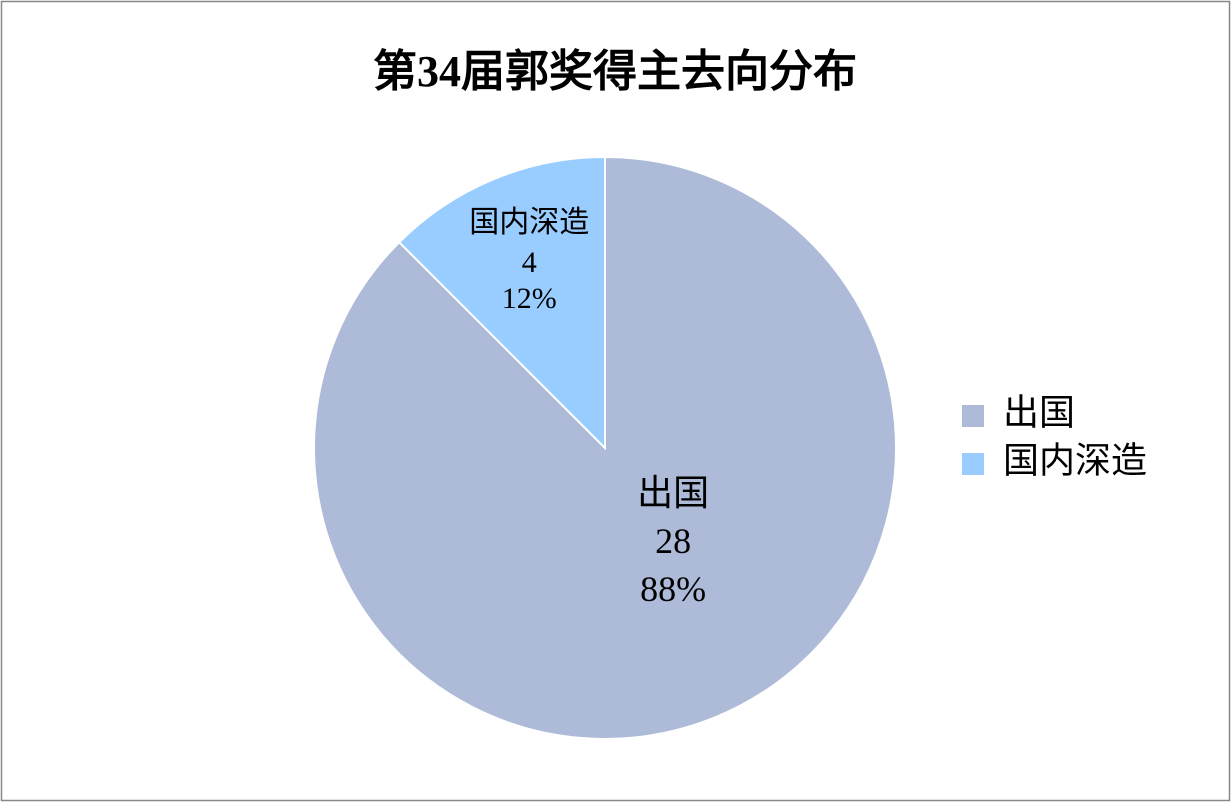 The width and height of the screenshot is (1231, 802). Describe the element at coordinates (1075, 460) in the screenshot. I see `legend-label: 国内深造` at that location.